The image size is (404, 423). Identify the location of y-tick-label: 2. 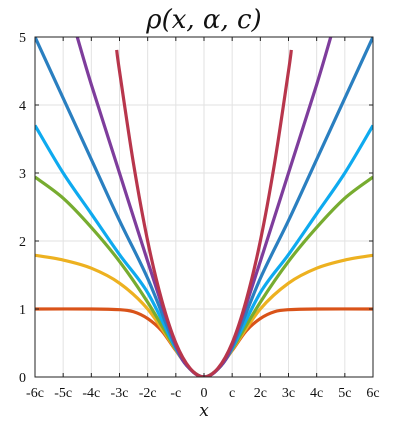
(22, 242).